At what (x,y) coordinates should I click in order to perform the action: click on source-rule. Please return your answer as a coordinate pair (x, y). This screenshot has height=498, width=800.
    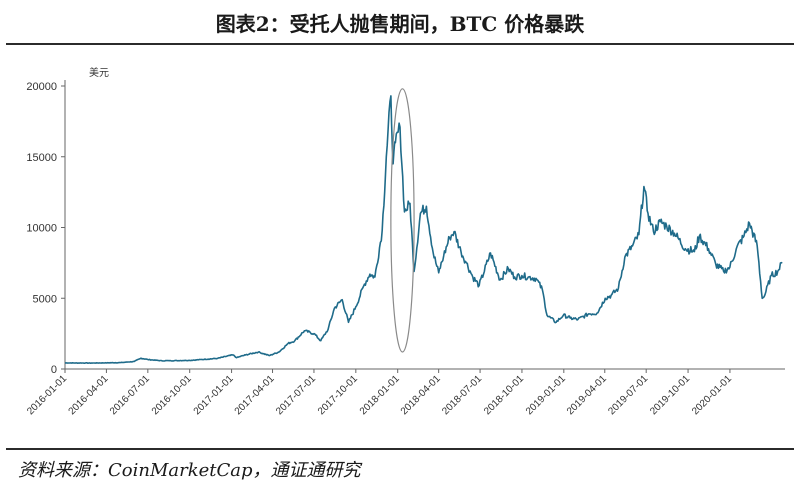
    Looking at the image, I should click on (400, 449).